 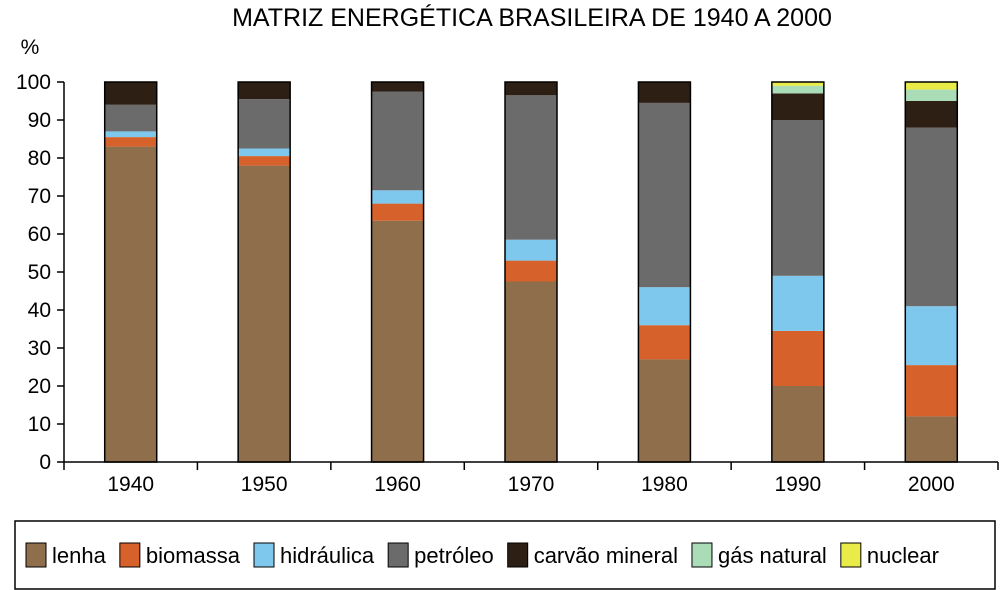 I want to click on bar-segment-carvão-mineral-1940, so click(x=130, y=93).